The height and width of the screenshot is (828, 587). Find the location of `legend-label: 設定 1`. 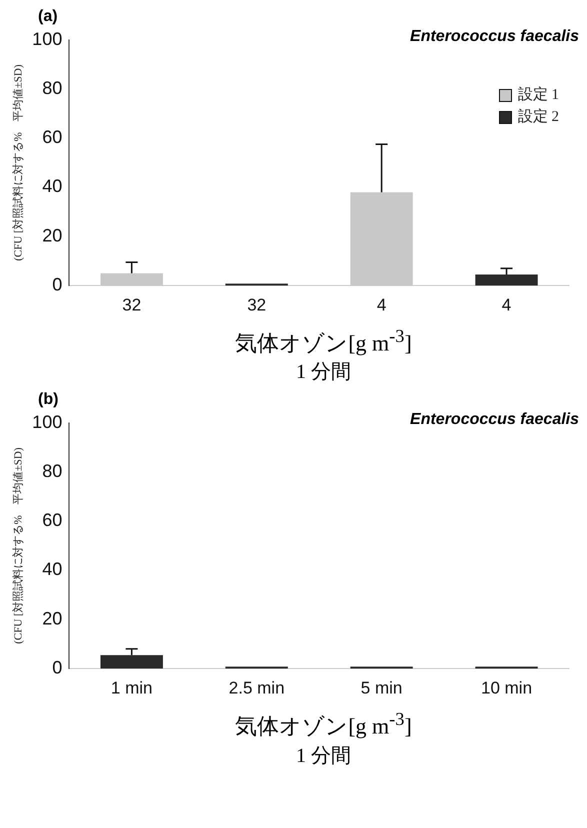

legend-label: 設定 1 is located at coordinates (538, 95).